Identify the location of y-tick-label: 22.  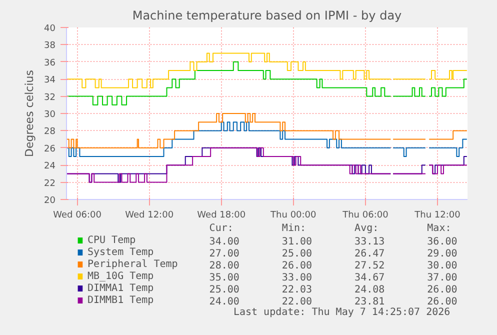
(50, 183).